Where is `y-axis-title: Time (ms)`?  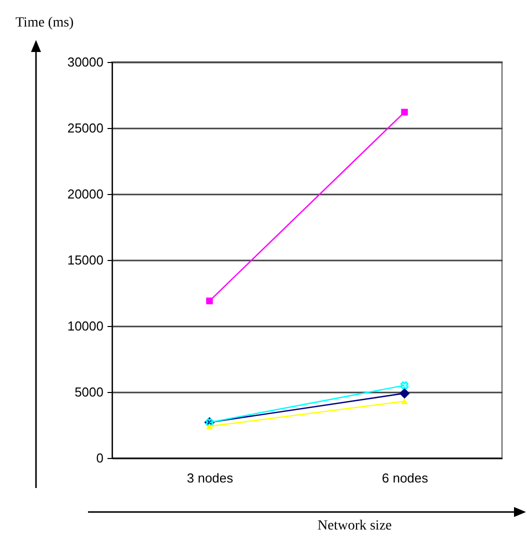 y-axis-title: Time (ms) is located at coordinates (45, 23).